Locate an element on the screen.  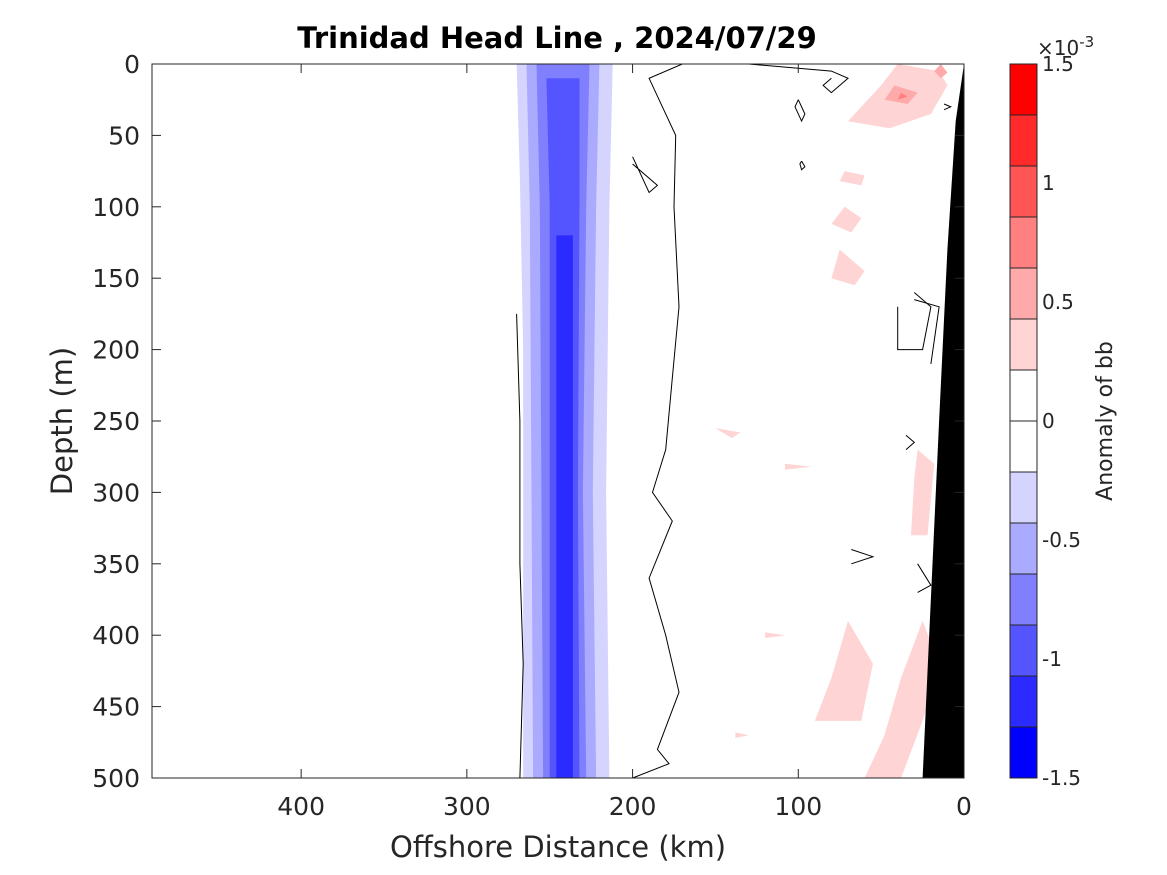
colorbar-tick-label-2: 0.5 is located at coordinates (1058, 302).